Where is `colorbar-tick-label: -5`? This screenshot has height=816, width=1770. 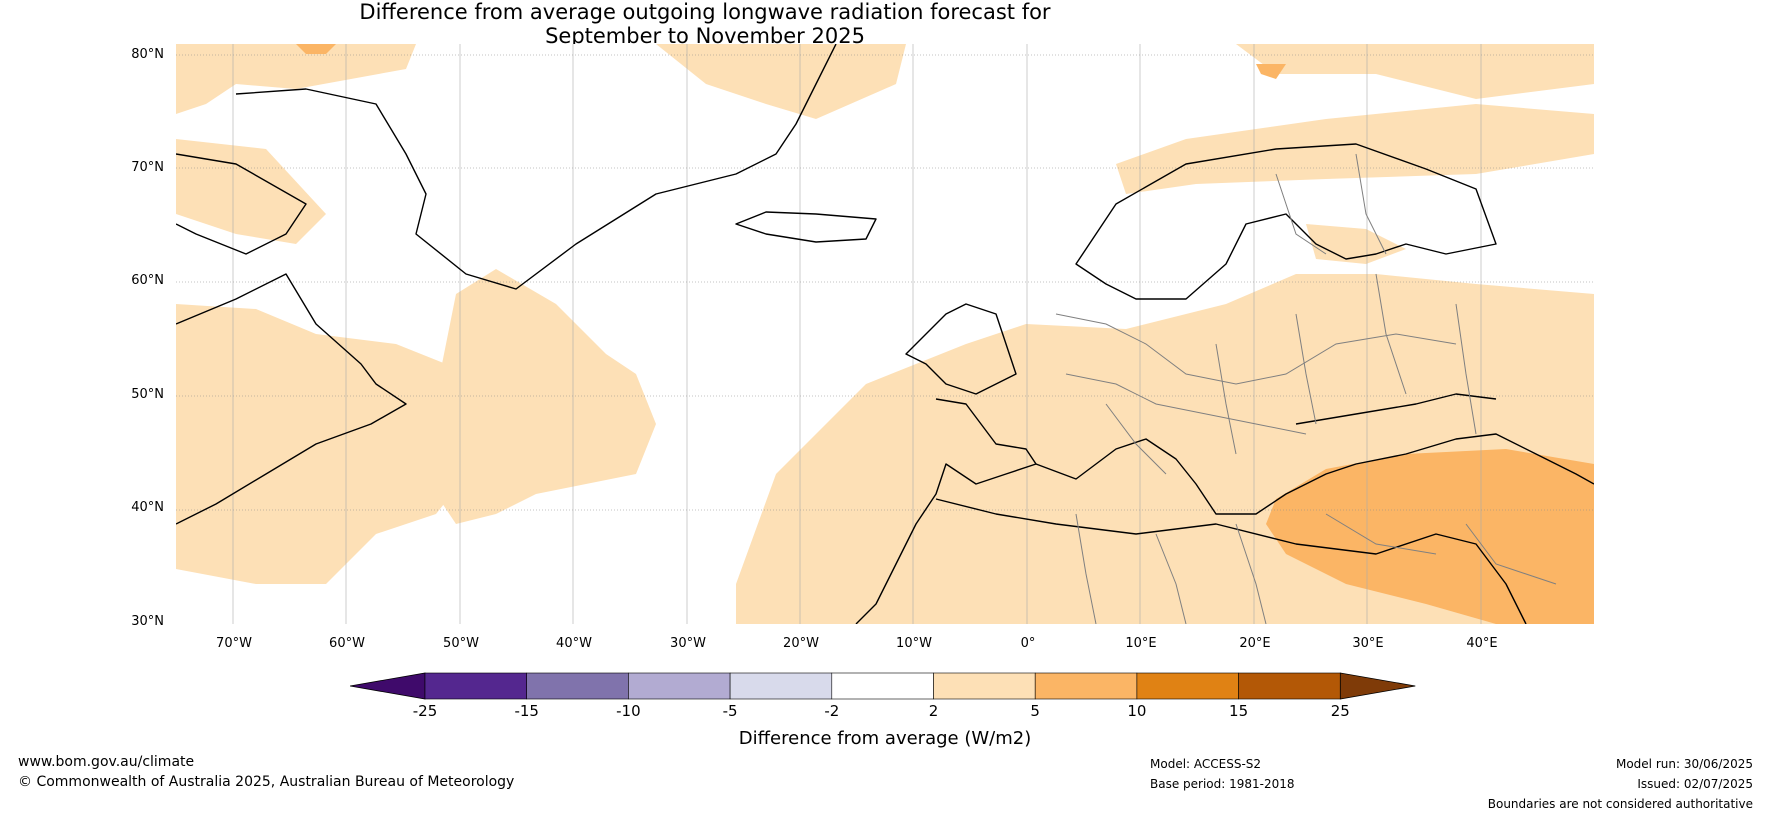
colorbar-tick-label: -5 is located at coordinates (730, 711).